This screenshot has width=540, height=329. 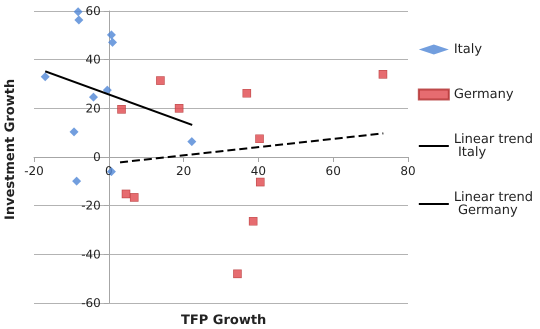 What do you see at coordinates (93, 108) in the screenshot?
I see `y-tick-label: 20` at bounding box center [93, 108].